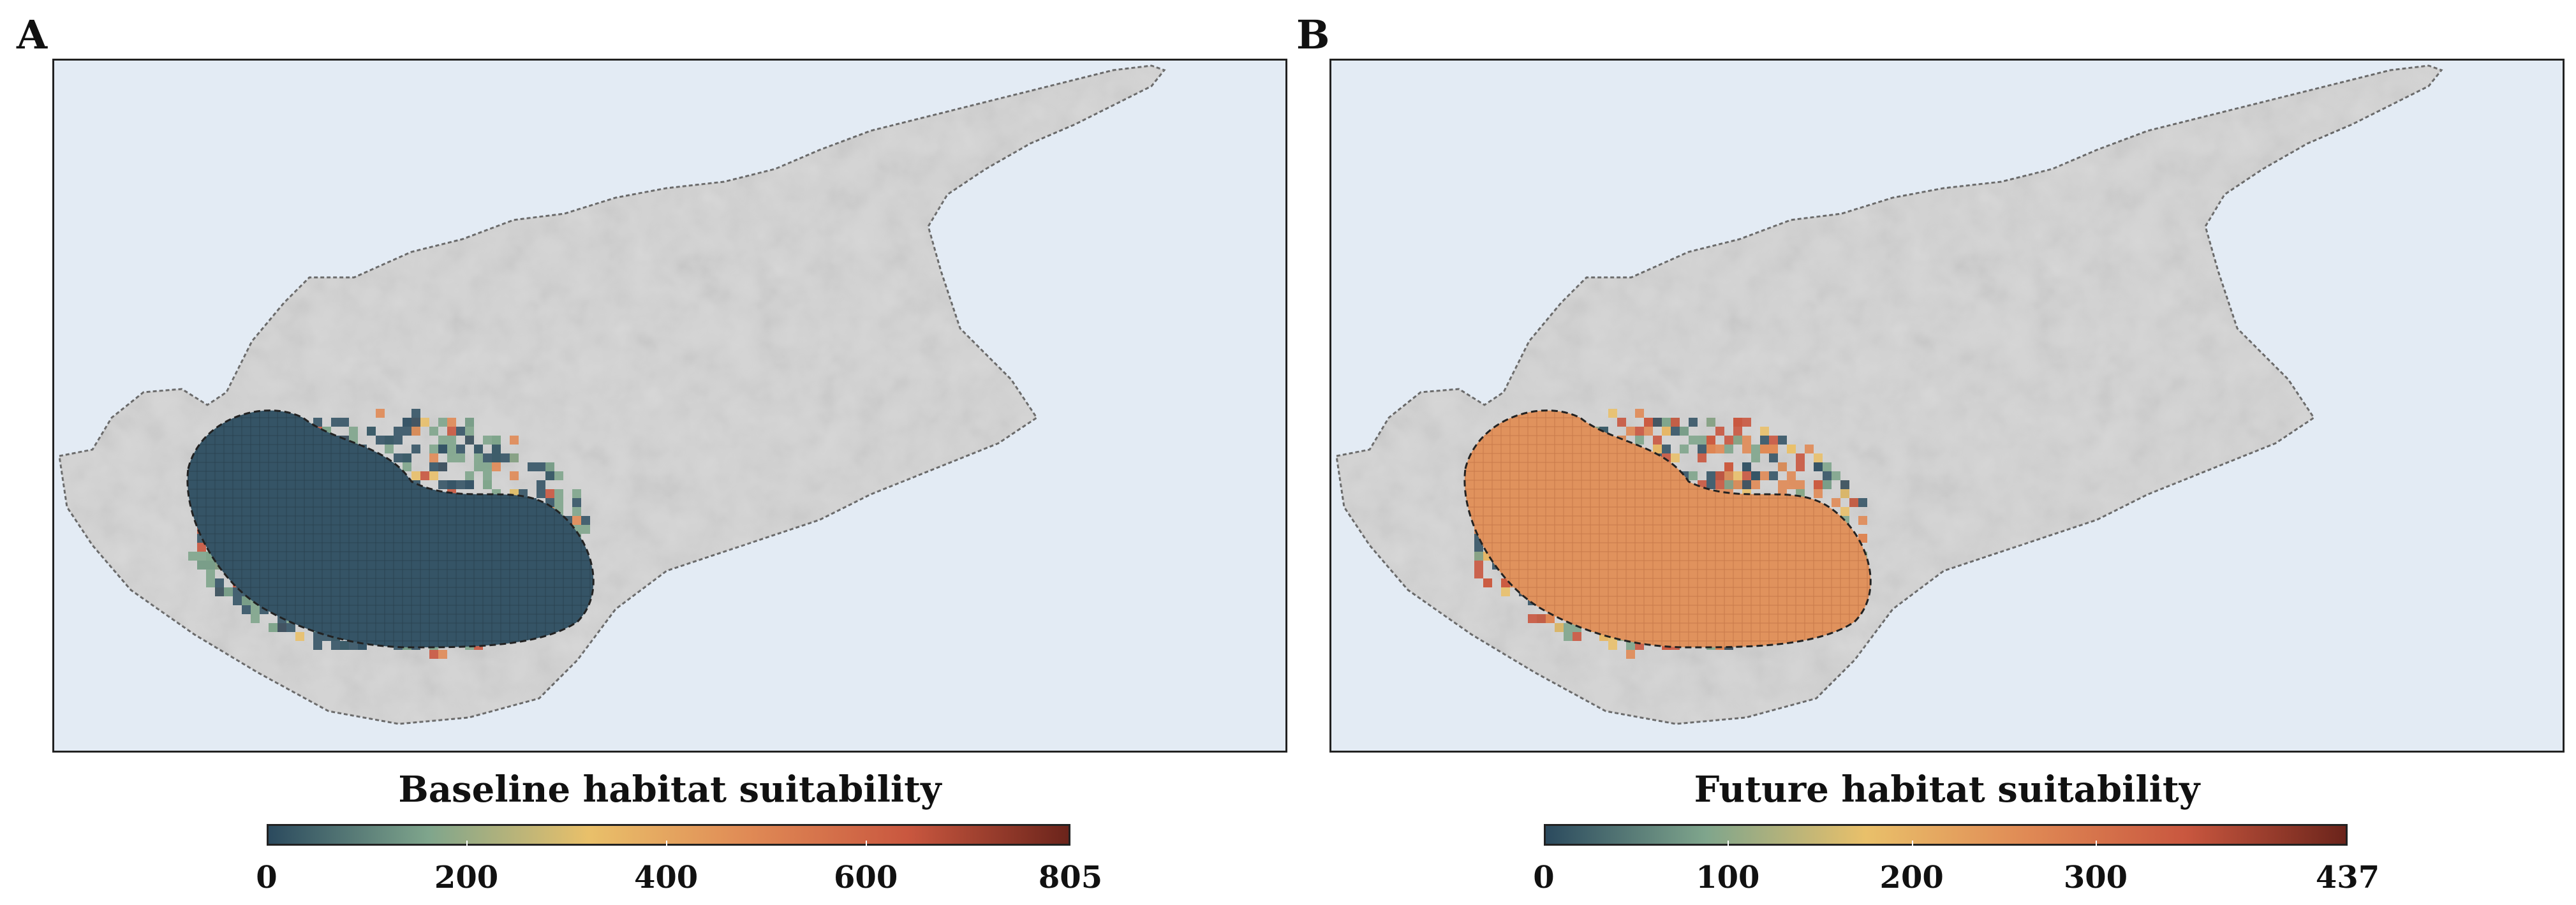 The height and width of the screenshot is (905, 2576). Describe the element at coordinates (1070, 877) in the screenshot. I see `colorbar-a-tick-4: 805` at that location.